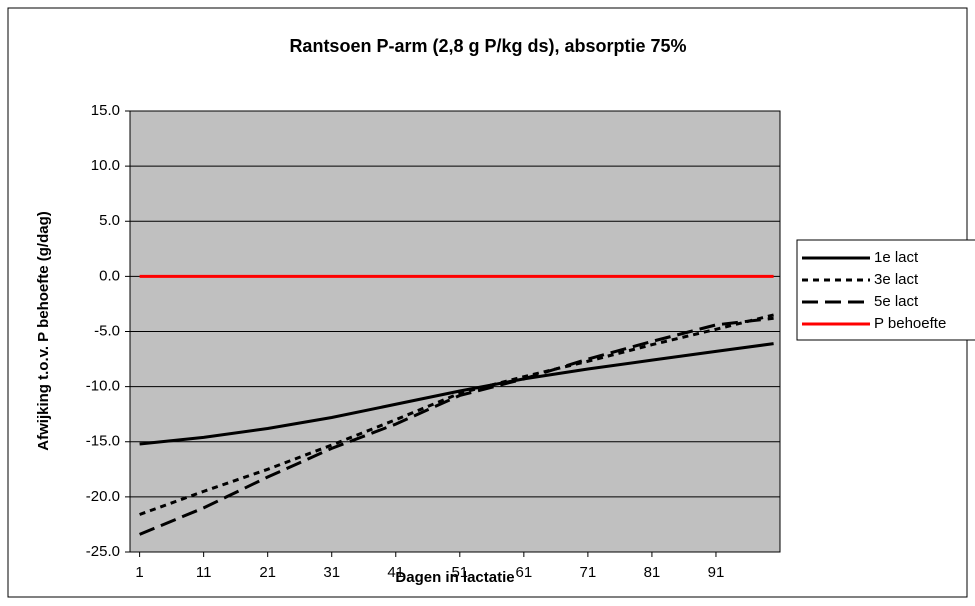 The image size is (975, 606). Describe the element at coordinates (109, 275) in the screenshot. I see `y-tick-label: 0.0` at that location.